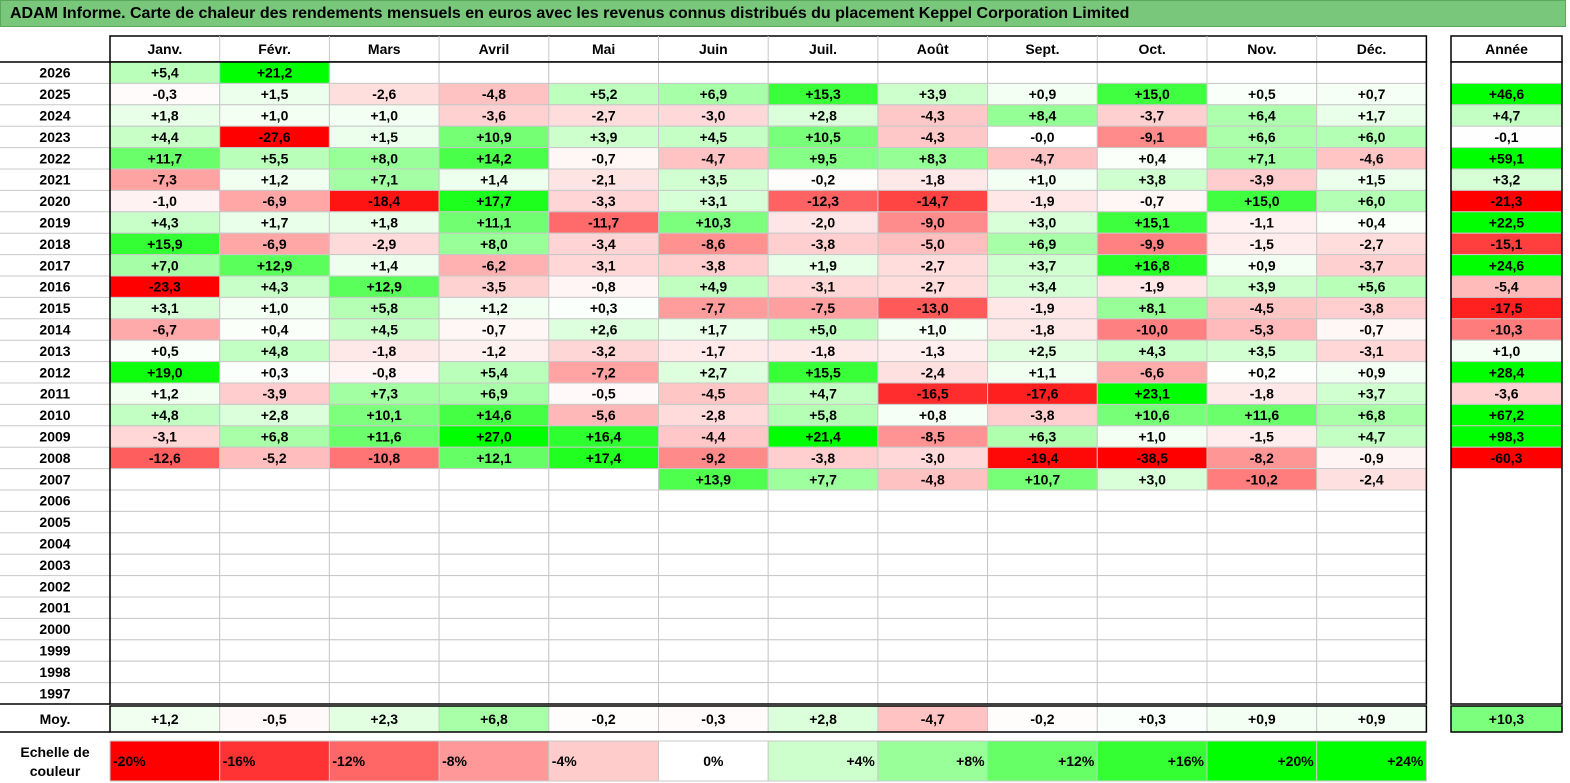 The width and height of the screenshot is (1570, 783). Describe the element at coordinates (384, 49) in the screenshot. I see `month-header: Mars` at that location.